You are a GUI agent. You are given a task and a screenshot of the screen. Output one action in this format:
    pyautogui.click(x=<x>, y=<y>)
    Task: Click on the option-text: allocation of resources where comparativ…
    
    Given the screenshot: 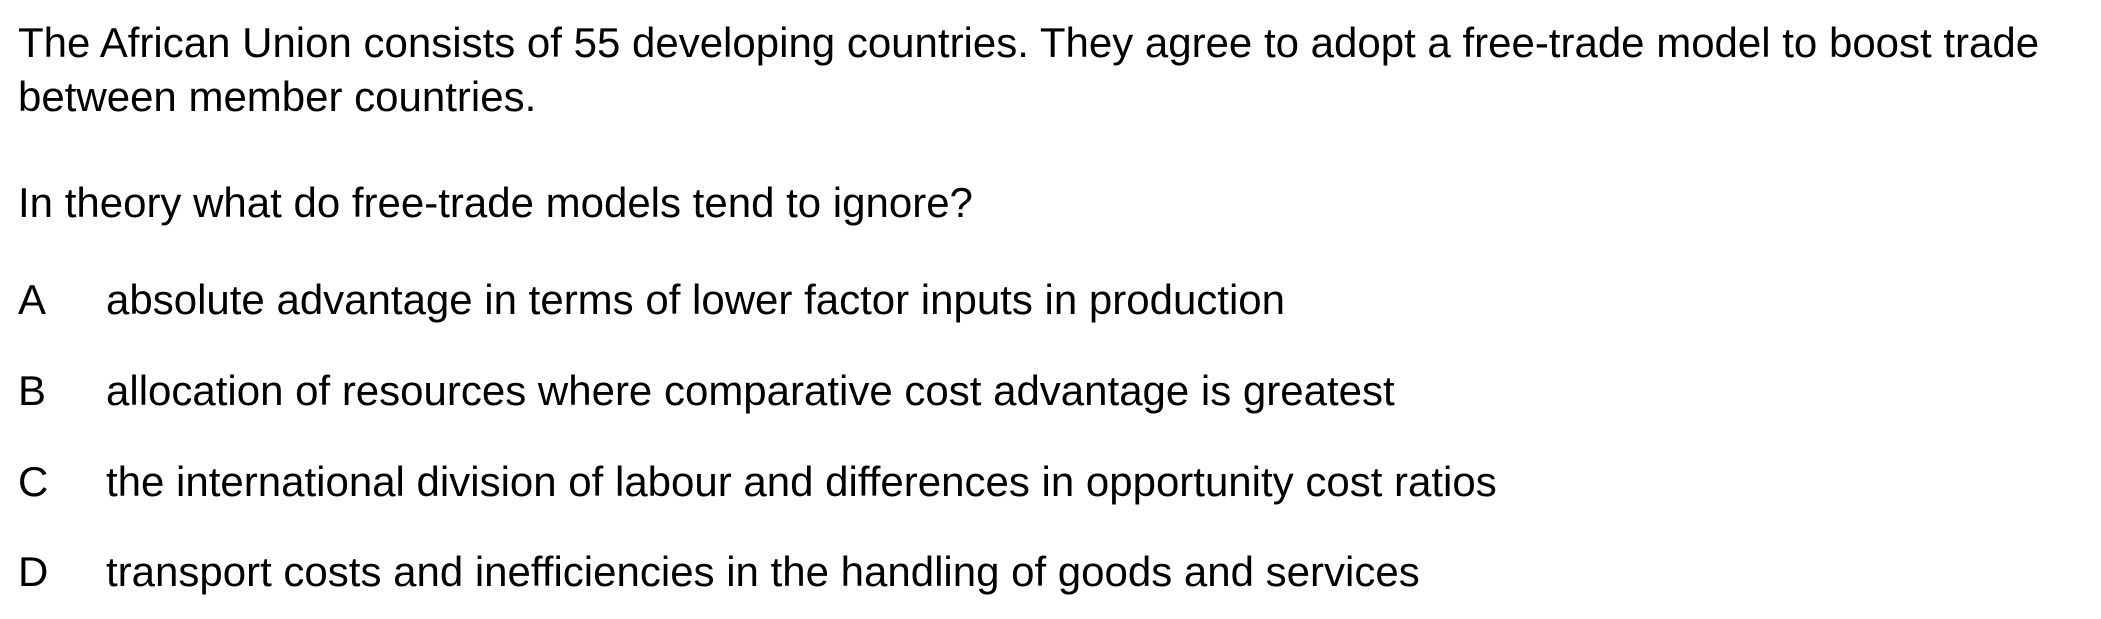 What is the action you would take?
    pyautogui.click(x=750, y=390)
    